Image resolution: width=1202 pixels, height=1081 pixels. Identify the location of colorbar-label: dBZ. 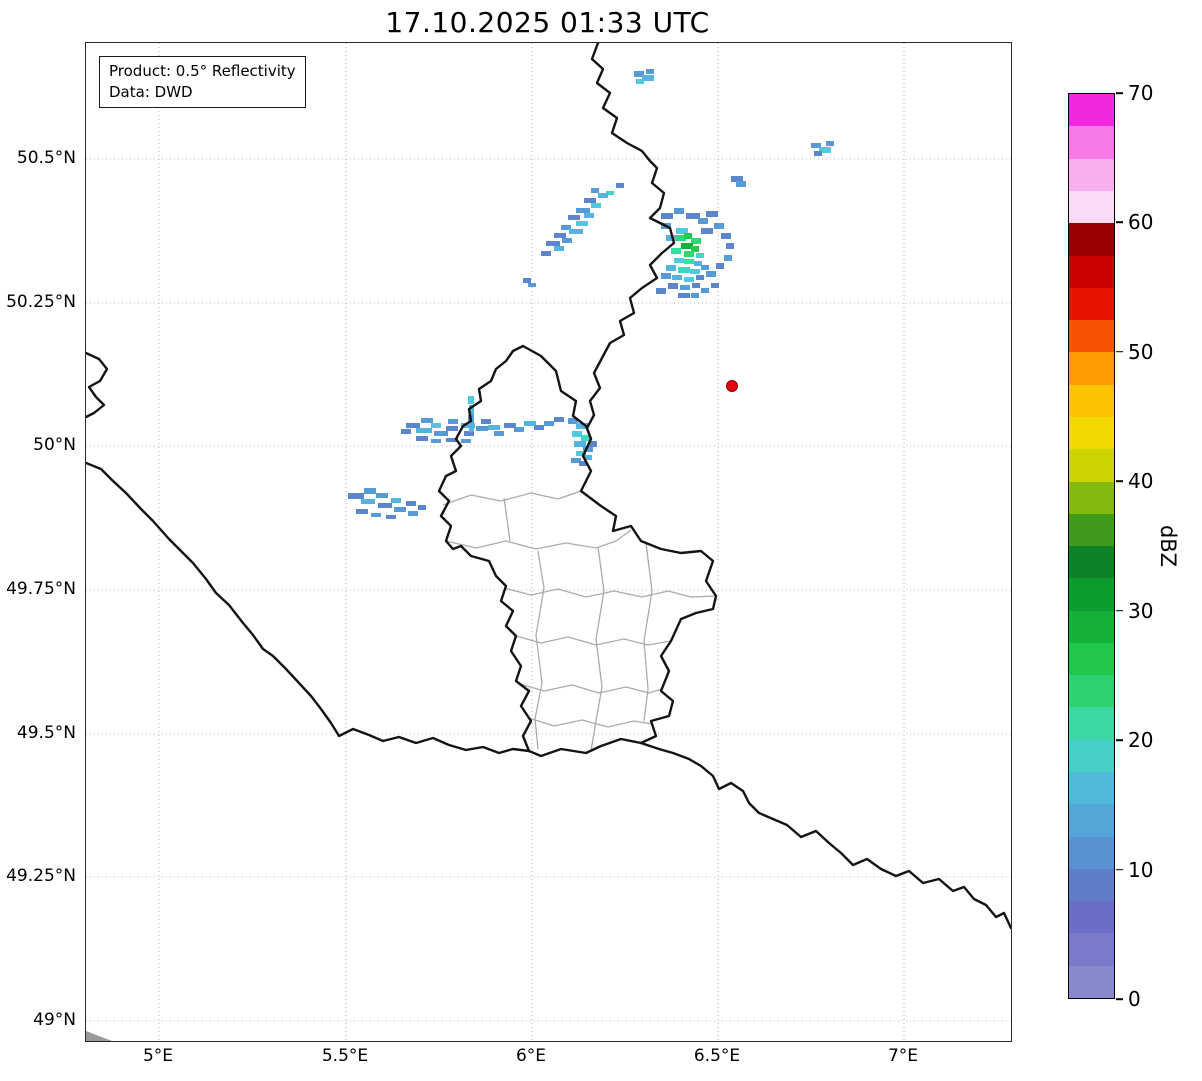
(1168, 546).